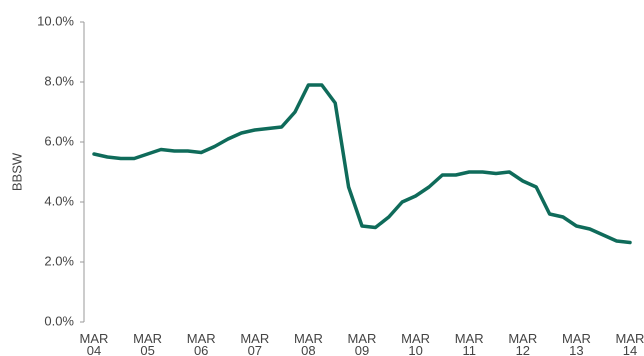 This screenshot has height=356, width=644. I want to click on x-tick-label: MAR 12, so click(523, 343).